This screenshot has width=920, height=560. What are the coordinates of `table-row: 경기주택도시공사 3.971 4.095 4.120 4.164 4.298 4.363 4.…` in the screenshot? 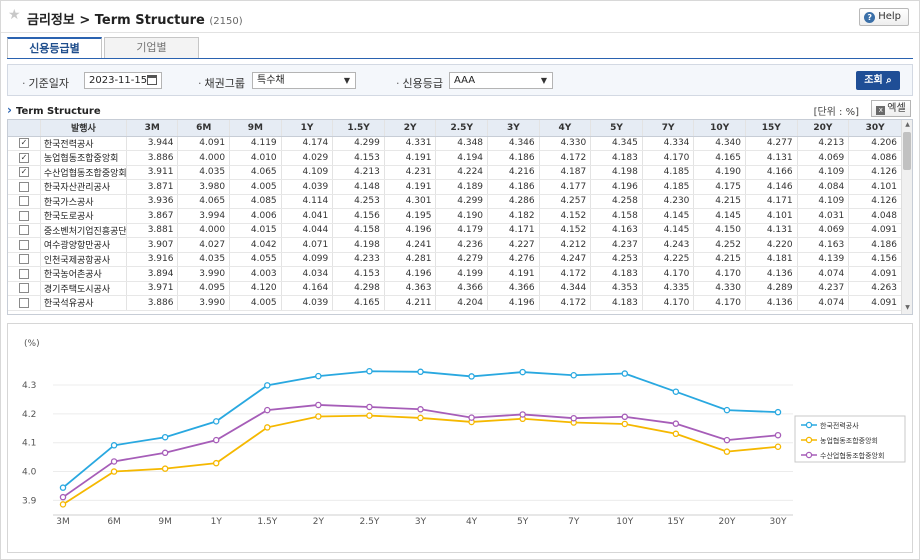 It's located at (455, 288).